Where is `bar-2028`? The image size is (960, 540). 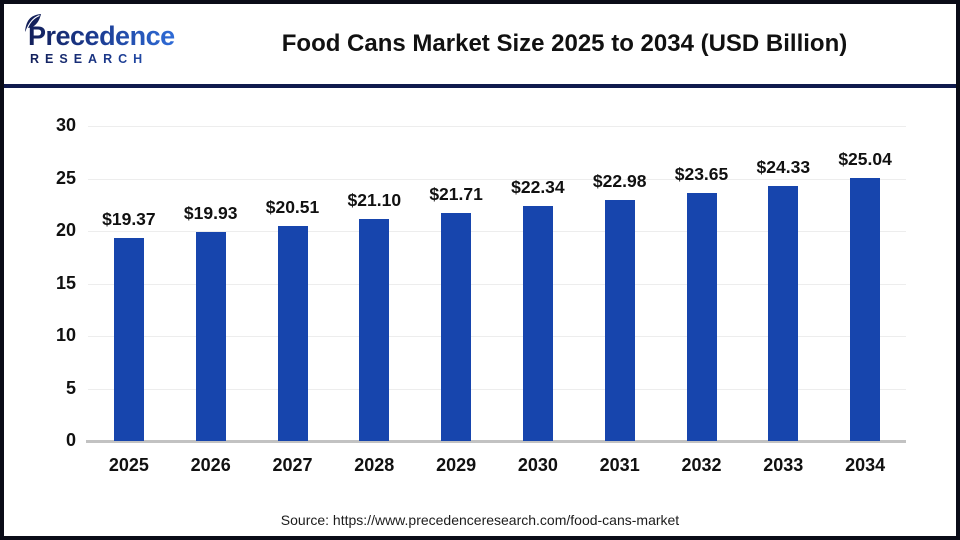 bar-2028 is located at coordinates (374, 330).